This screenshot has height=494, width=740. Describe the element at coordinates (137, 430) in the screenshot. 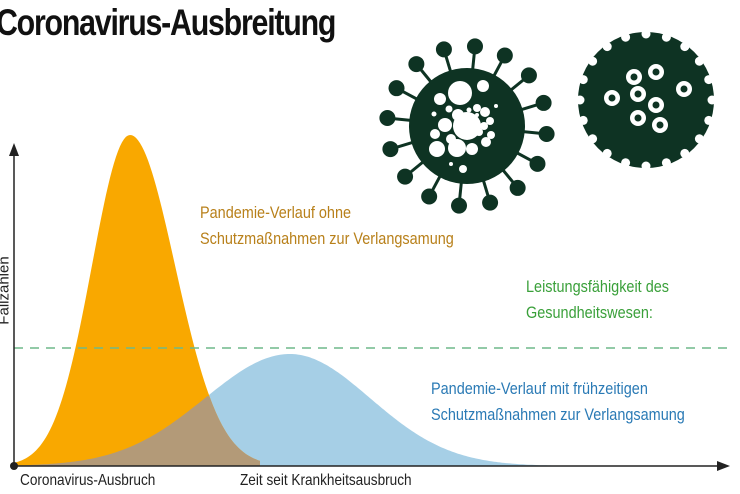

I see `overlap-area` at that location.